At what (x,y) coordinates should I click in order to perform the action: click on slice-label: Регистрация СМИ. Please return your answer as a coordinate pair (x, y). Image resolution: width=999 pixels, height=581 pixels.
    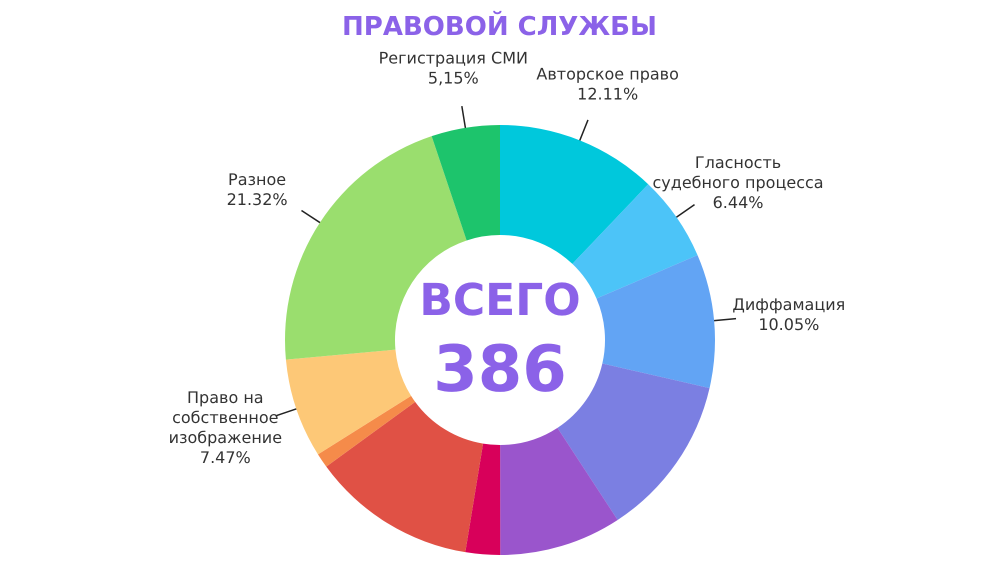
    Looking at the image, I should click on (453, 58).